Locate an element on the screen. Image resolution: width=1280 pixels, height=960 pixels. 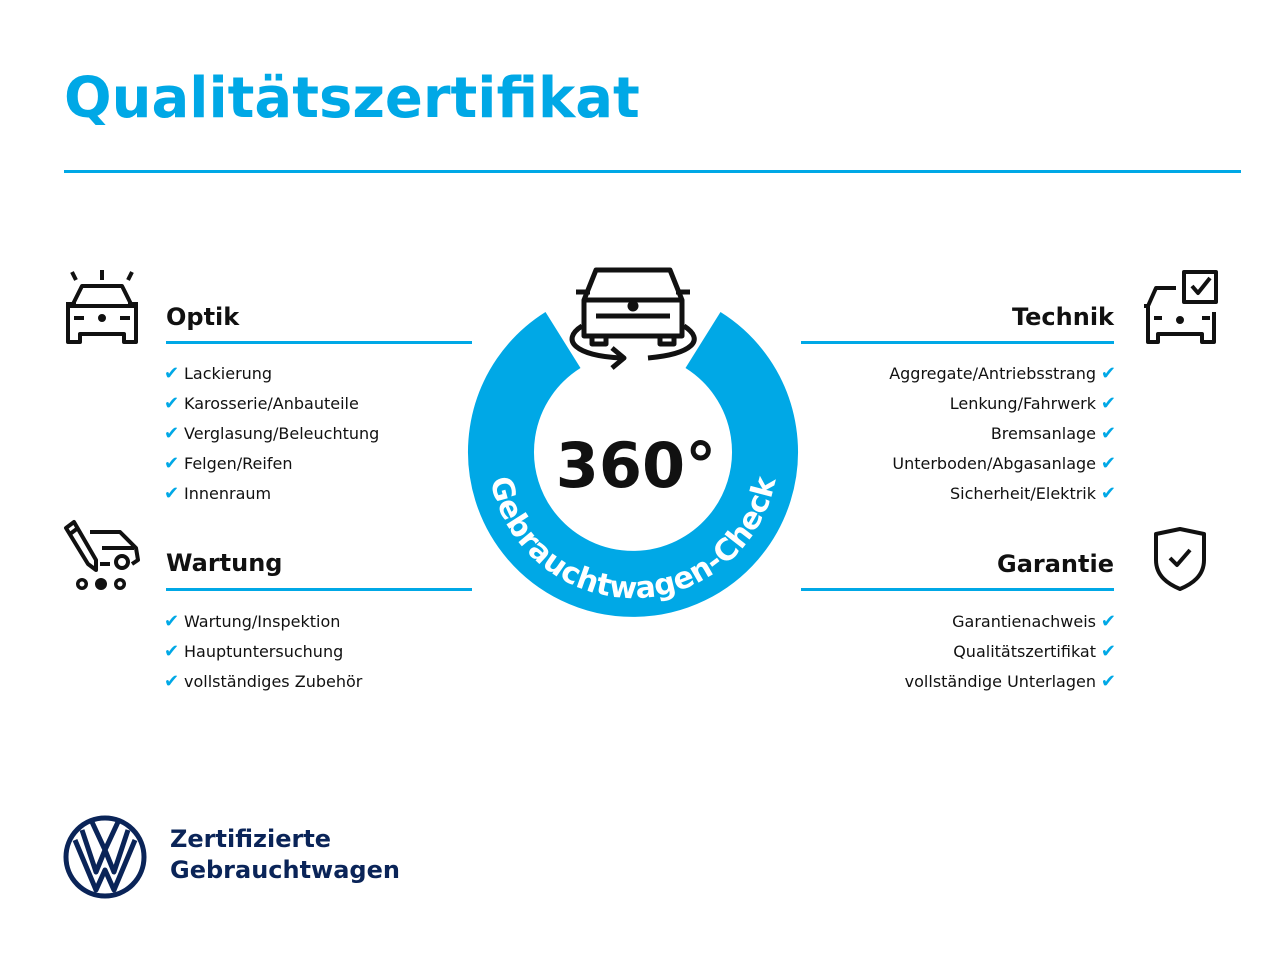
technik-heading: Technik is located at coordinates (1062, 317).